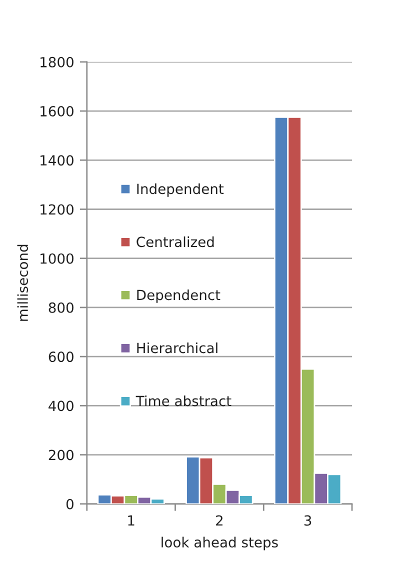 The image size is (406, 563). Describe the element at coordinates (184, 400) in the screenshot. I see `legend-label: Time abstract` at that location.